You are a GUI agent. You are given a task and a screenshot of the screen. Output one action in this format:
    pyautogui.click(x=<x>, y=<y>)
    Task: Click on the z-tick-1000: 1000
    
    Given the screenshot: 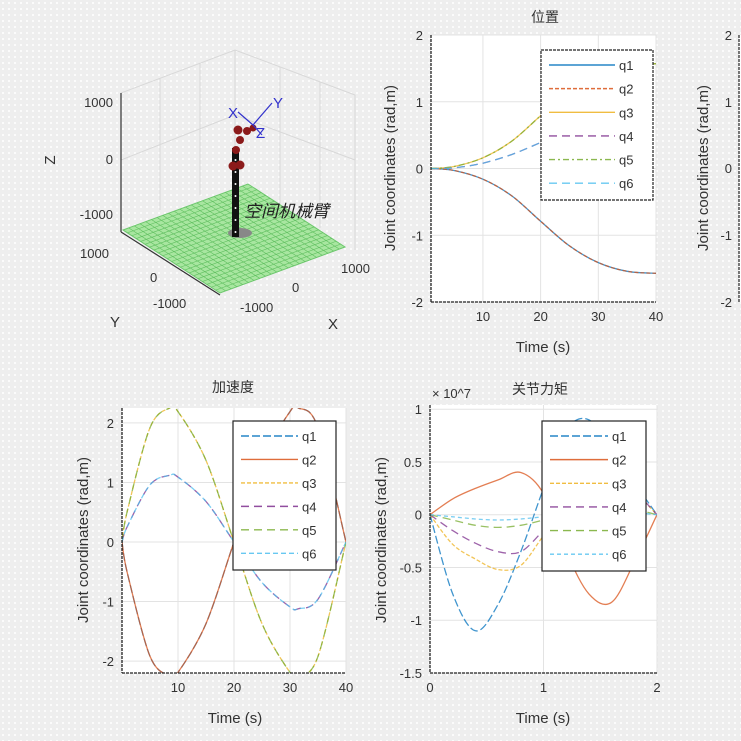 What is the action you would take?
    pyautogui.click(x=98, y=102)
    